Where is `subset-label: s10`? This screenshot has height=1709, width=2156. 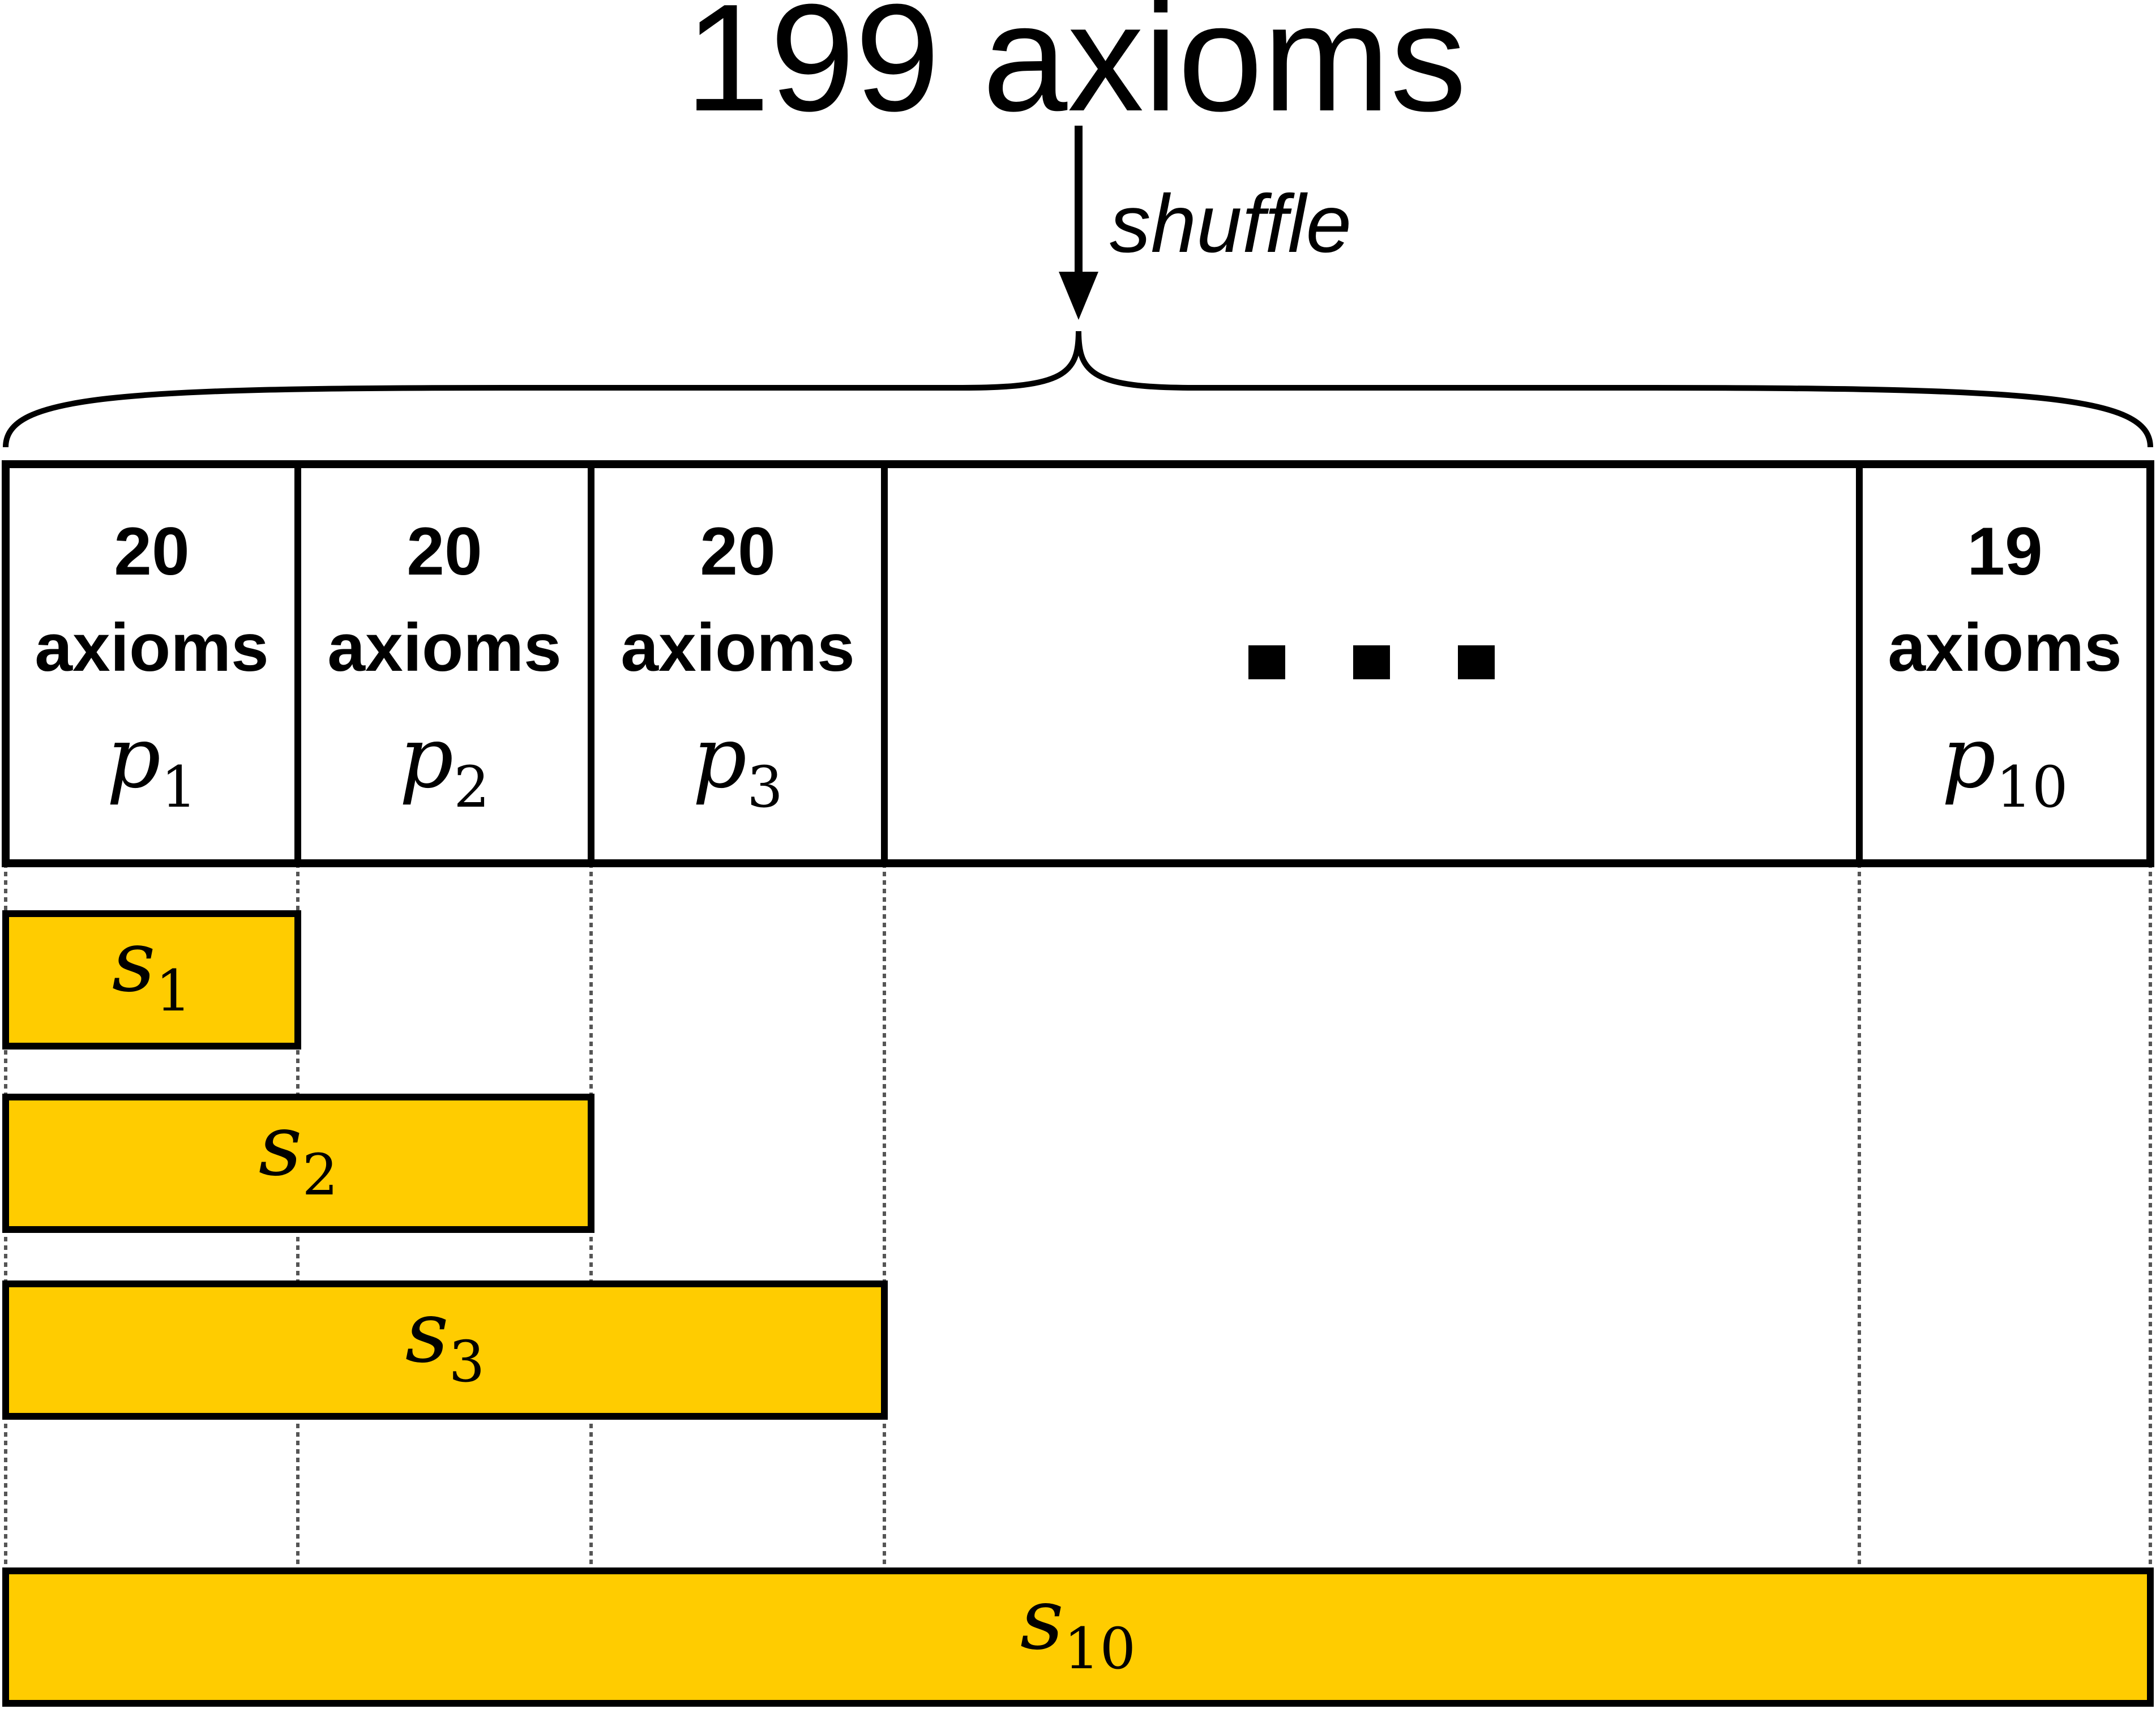
subset-label: s10 is located at coordinates (1078, 1626).